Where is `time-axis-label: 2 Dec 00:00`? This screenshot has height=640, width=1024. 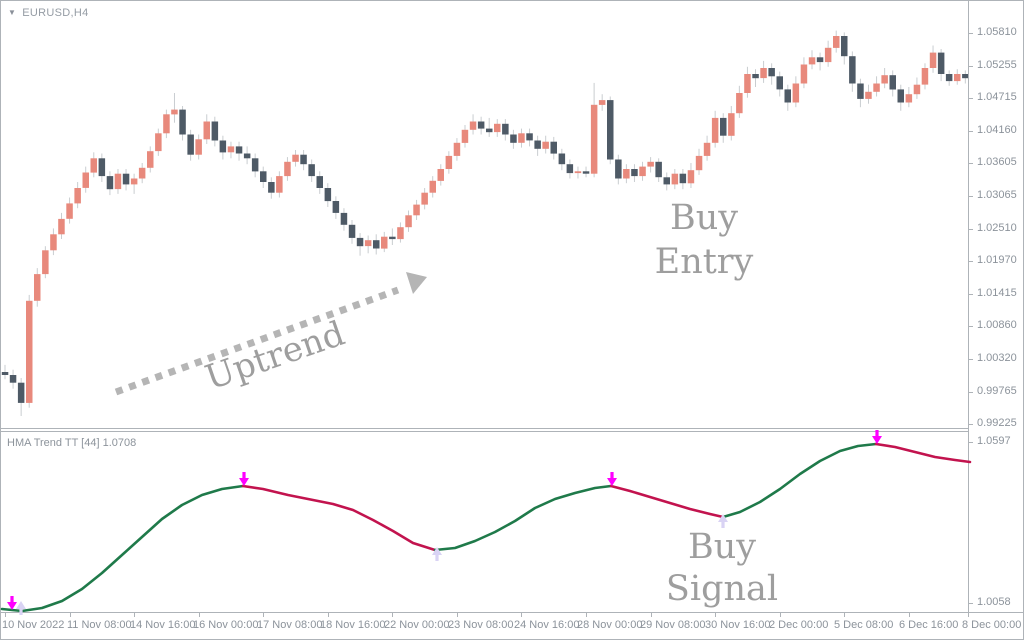 time-axis-label: 2 Dec 00:00 is located at coordinates (799, 625).